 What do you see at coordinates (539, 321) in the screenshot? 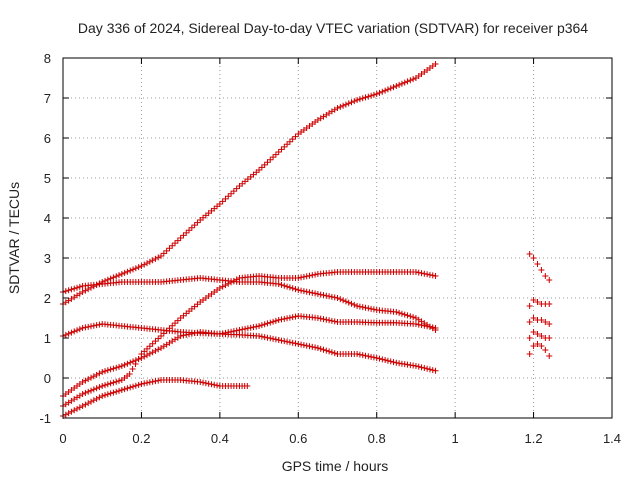
I see `series-s9` at bounding box center [539, 321].